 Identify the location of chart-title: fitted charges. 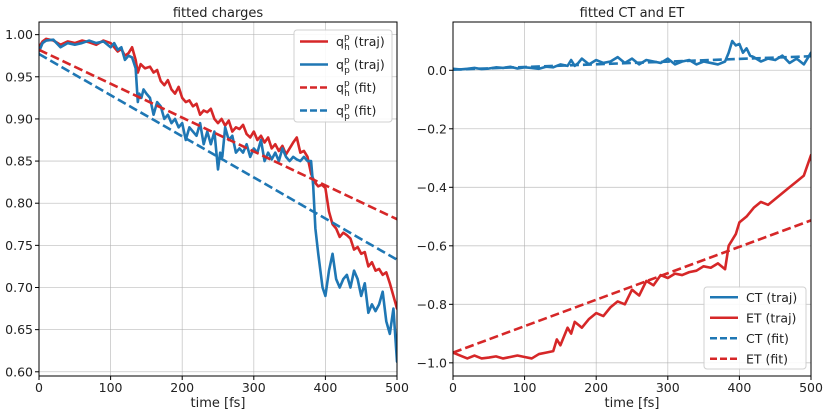
(218, 13).